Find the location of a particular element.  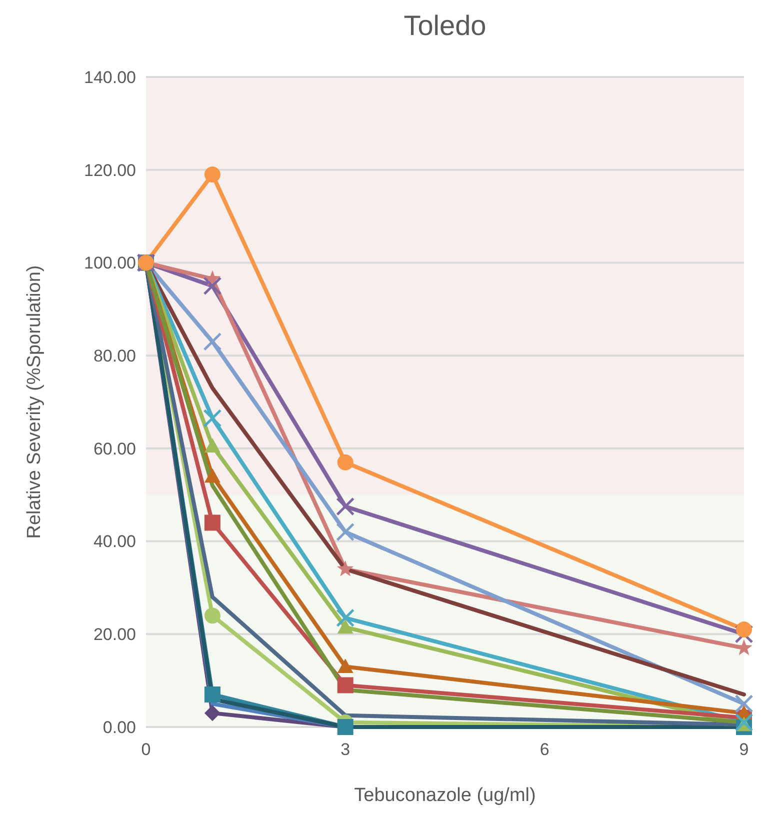

y-tick-label: 0.00 is located at coordinates (119, 727).